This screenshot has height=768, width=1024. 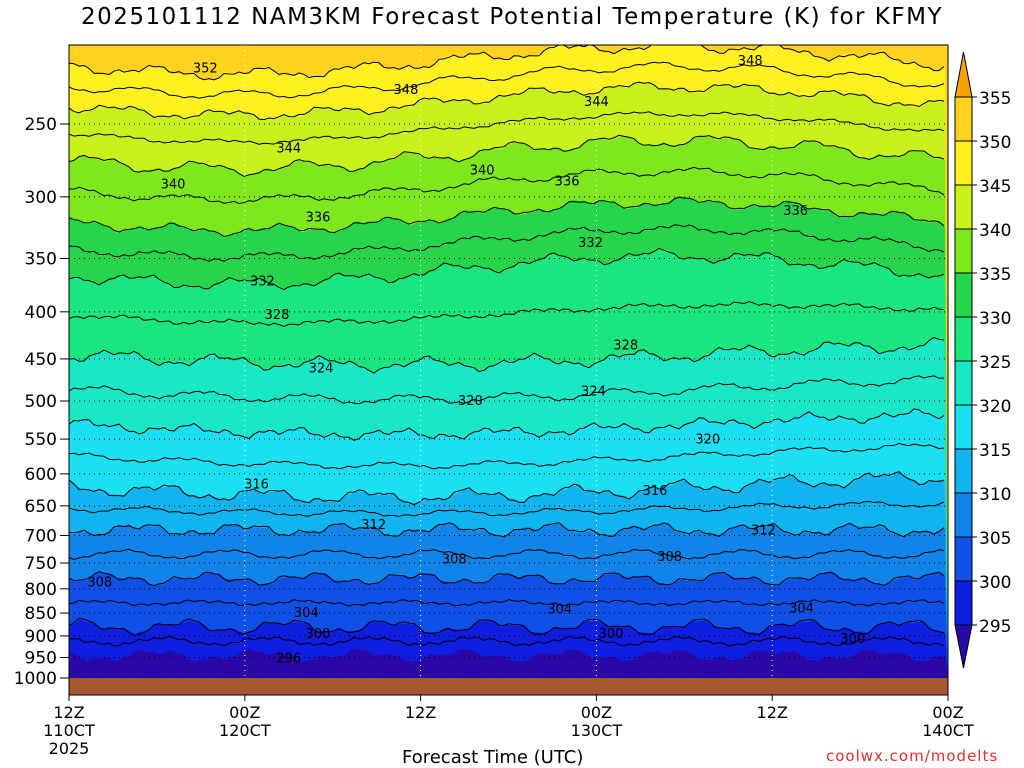 I want to click on y-tick-label: 800, so click(x=41, y=590).